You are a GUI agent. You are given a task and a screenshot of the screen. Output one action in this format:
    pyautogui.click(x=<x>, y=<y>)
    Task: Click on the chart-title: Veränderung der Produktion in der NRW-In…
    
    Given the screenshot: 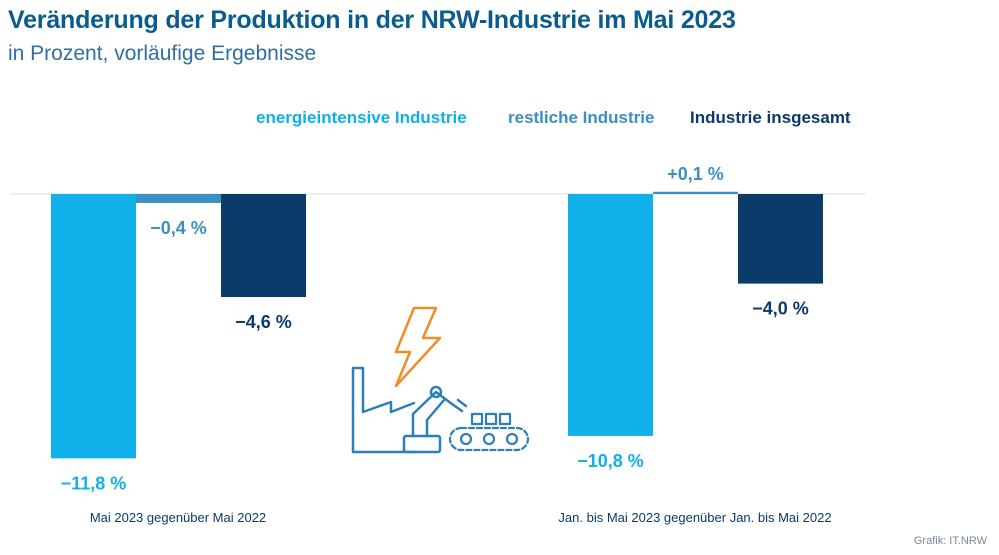 What is the action you would take?
    pyautogui.click(x=372, y=20)
    